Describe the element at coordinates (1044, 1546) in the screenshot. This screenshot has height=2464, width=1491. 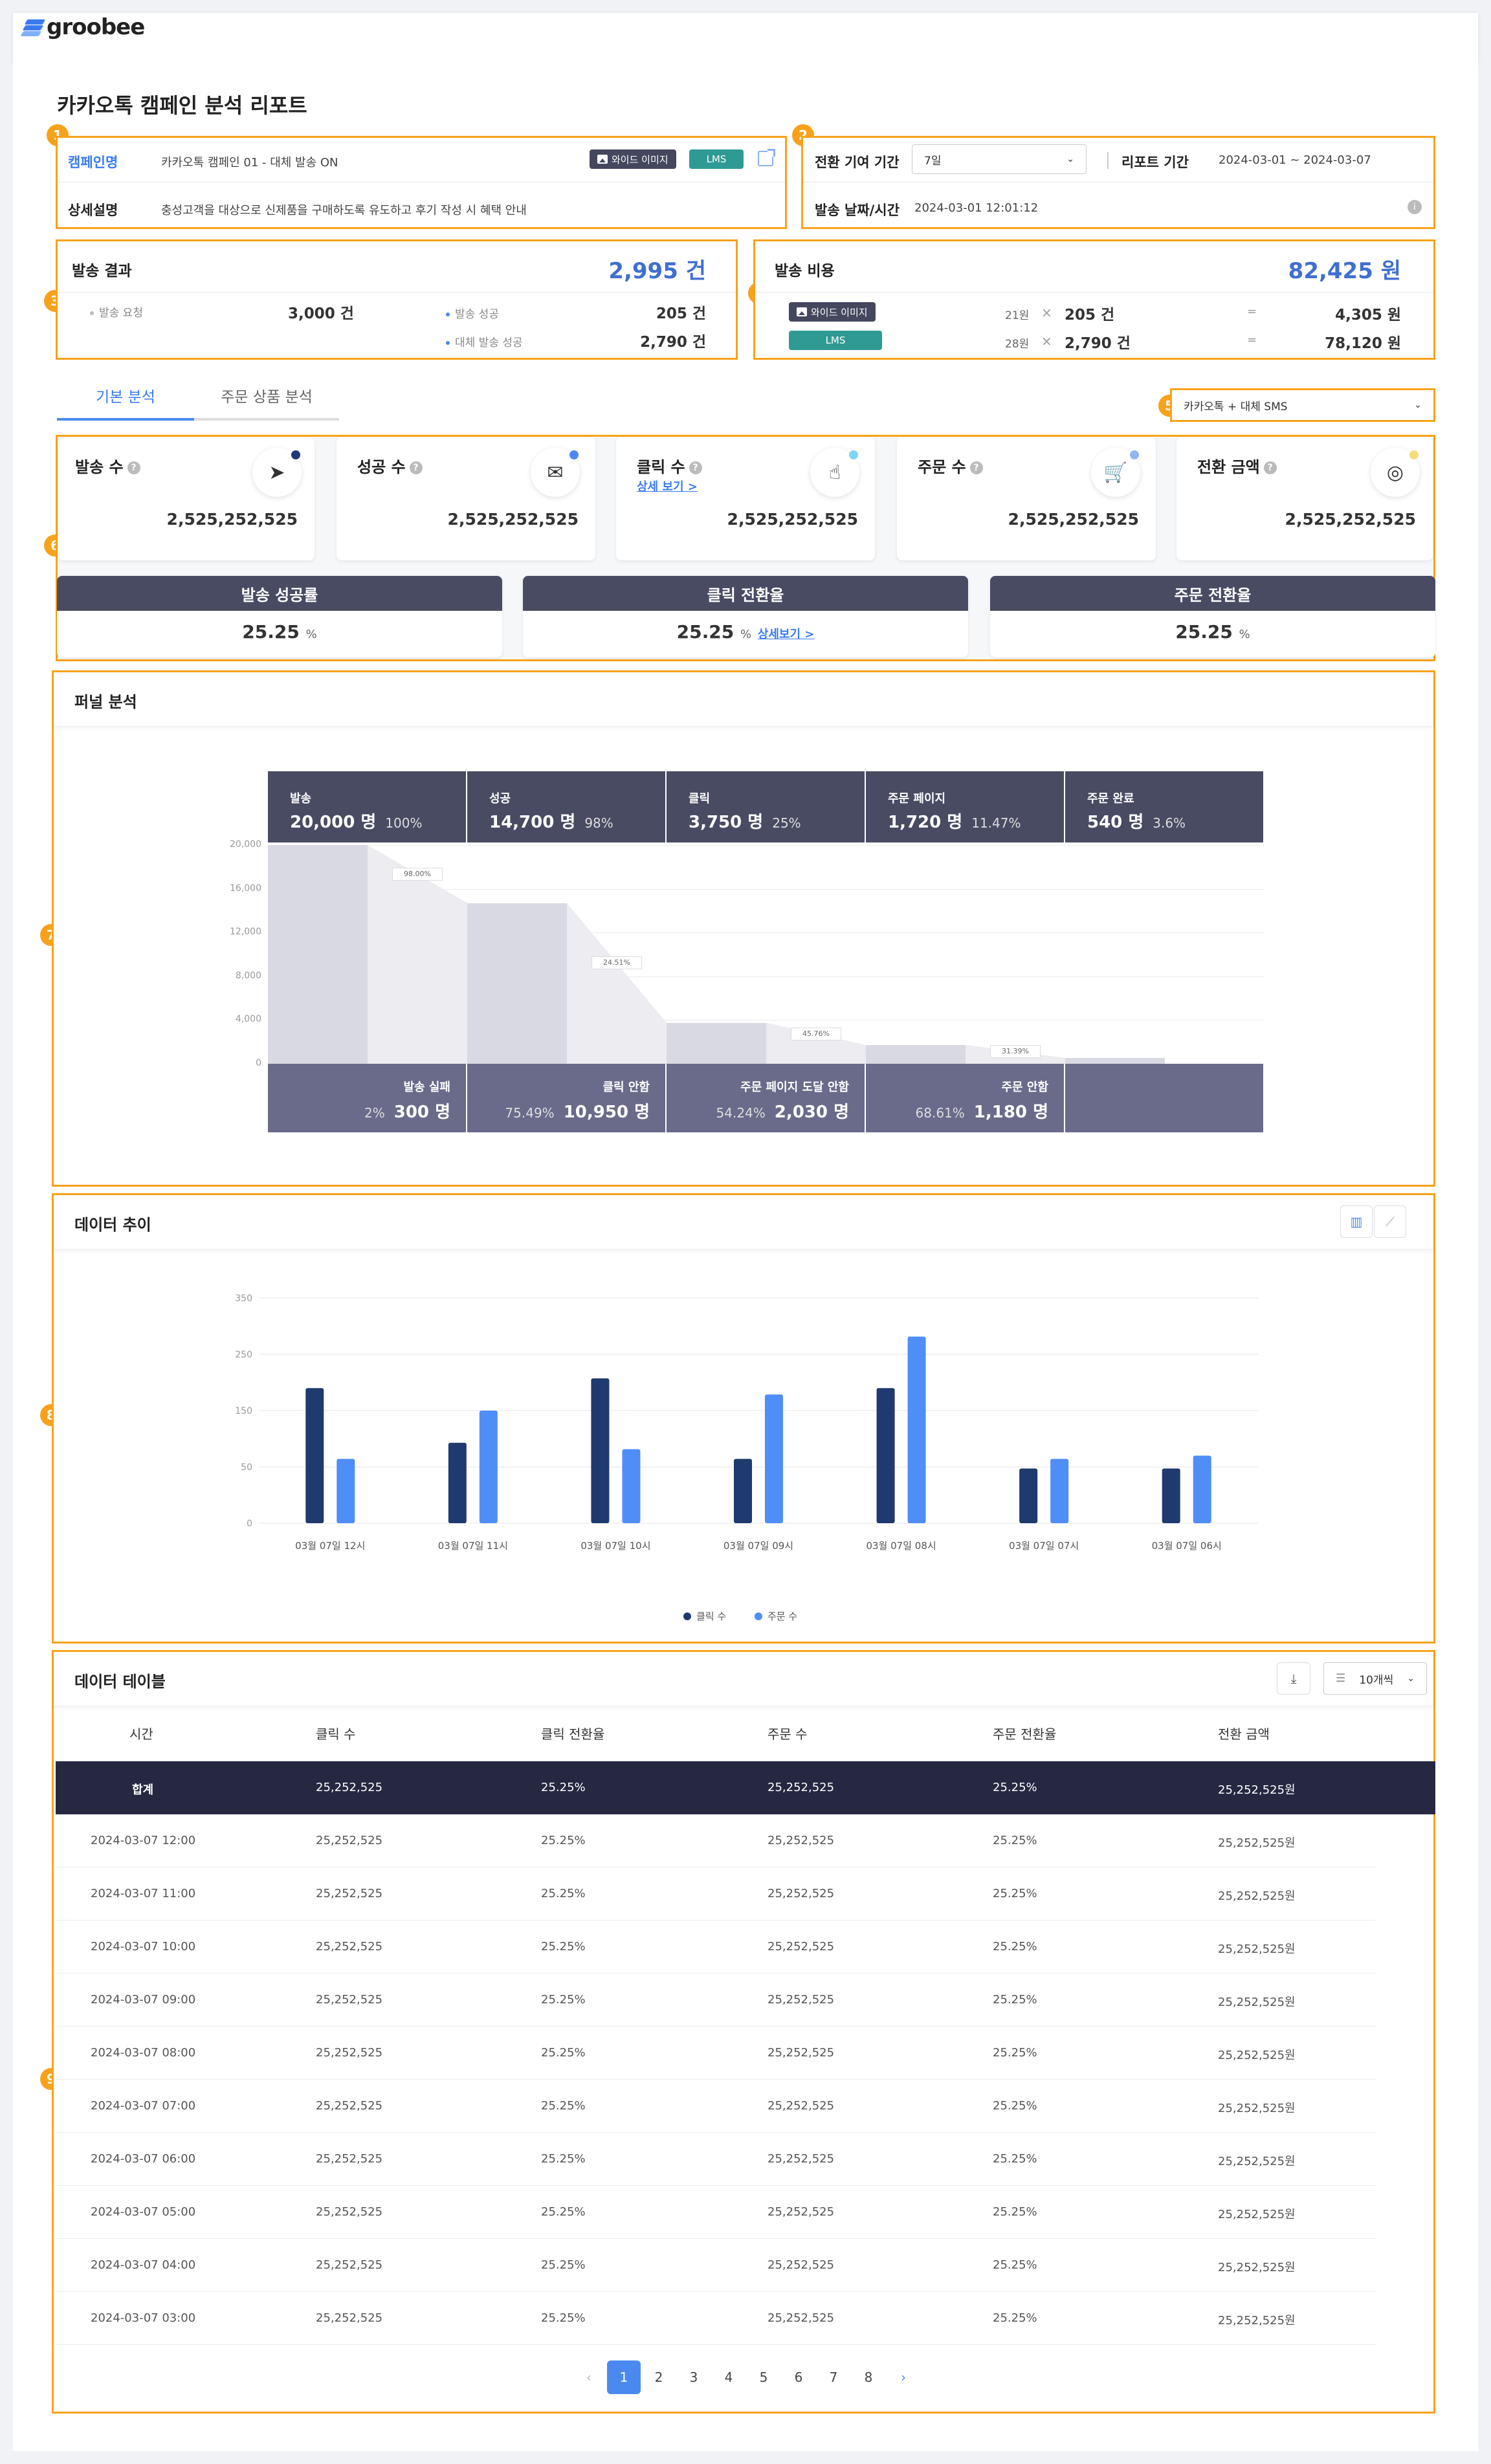
I see `trend-x-tick: 03월 07일 07시` at that location.